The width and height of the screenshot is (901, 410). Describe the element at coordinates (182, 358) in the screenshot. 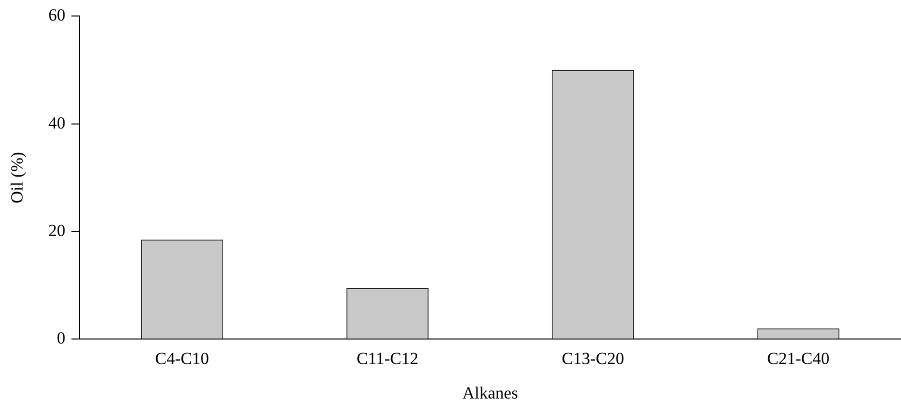

I see `x-tick-label: C4-C10` at that location.